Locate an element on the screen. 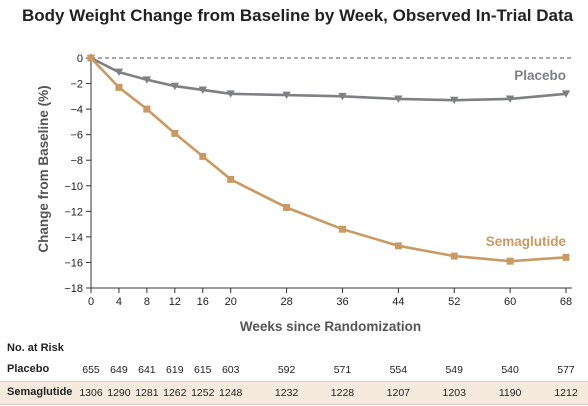  risk-value: 1190 is located at coordinates (510, 393).